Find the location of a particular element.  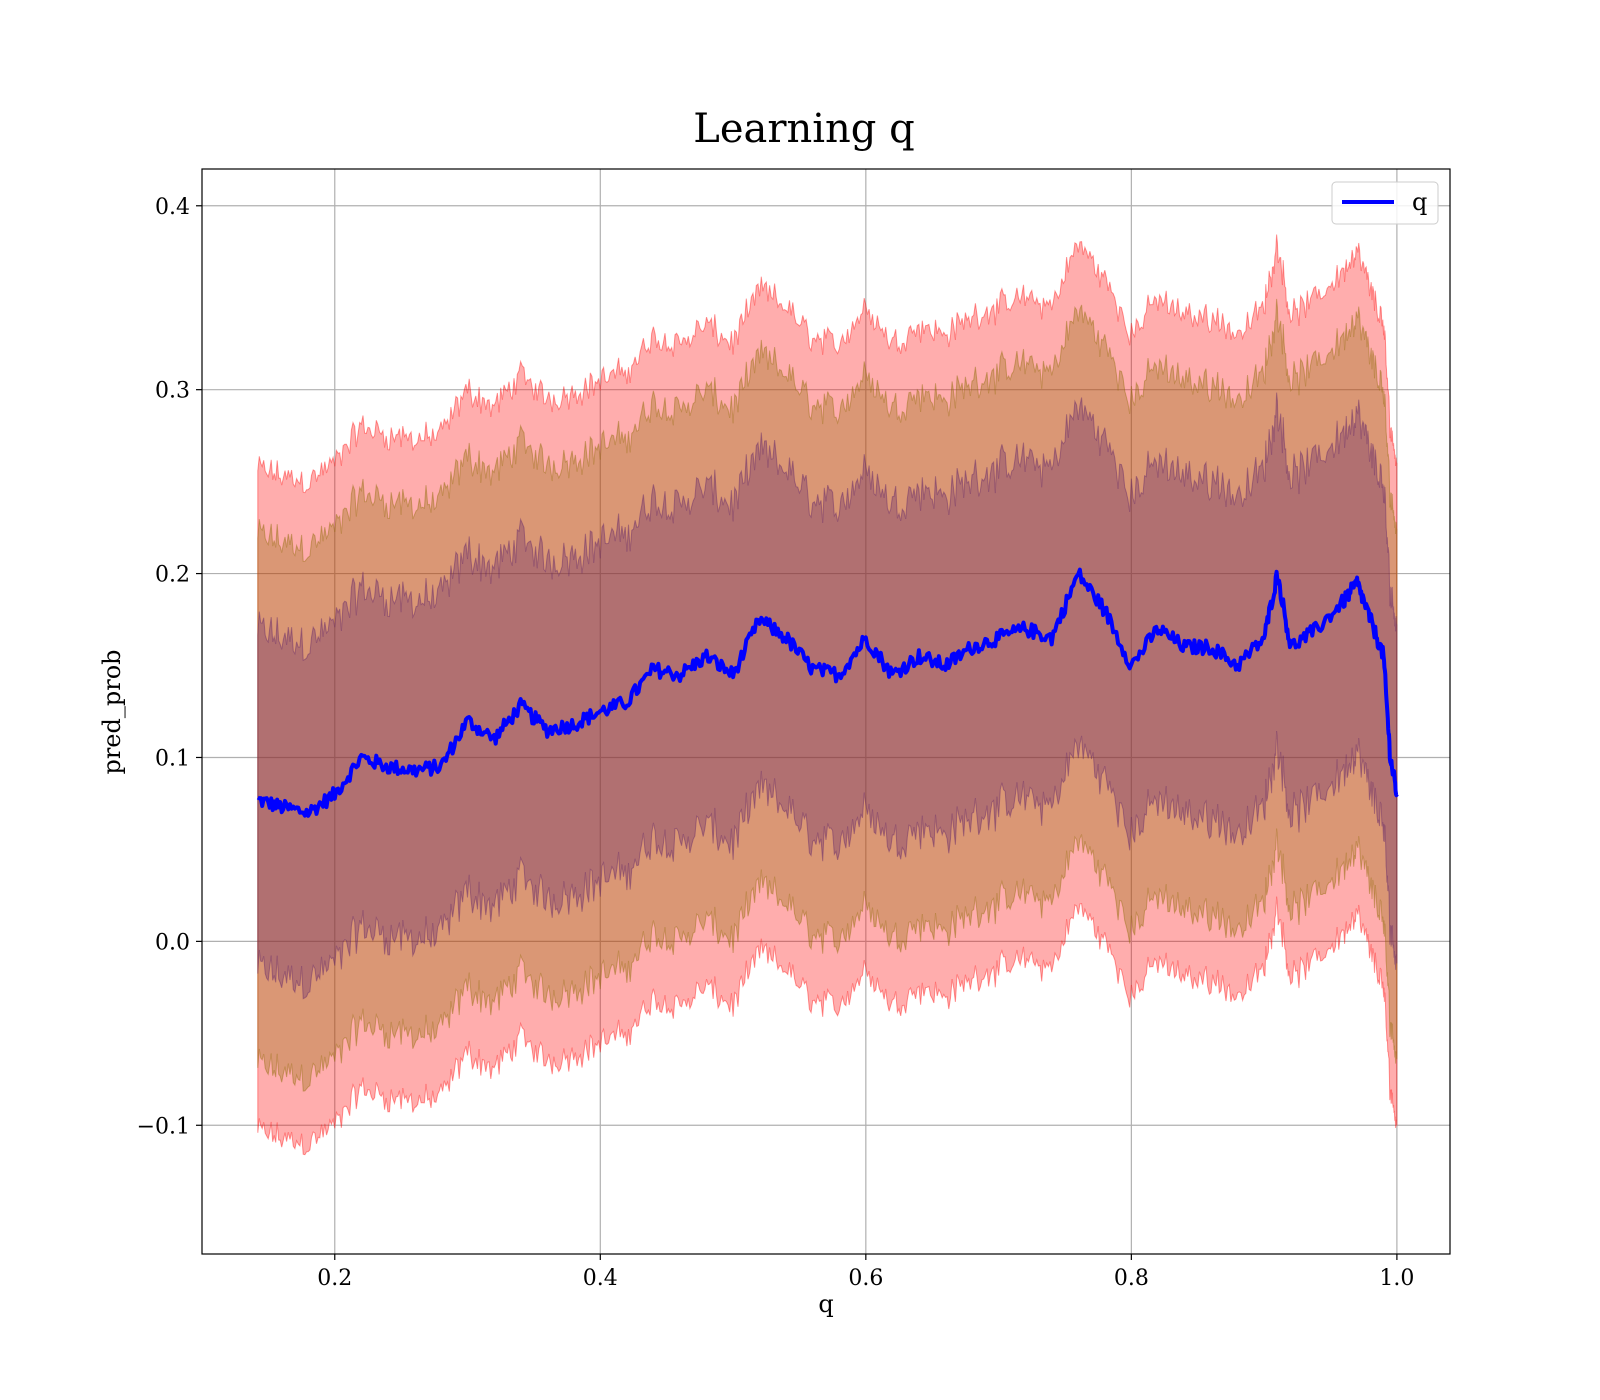

y-tick-label: 0.0 is located at coordinates (172, 942).